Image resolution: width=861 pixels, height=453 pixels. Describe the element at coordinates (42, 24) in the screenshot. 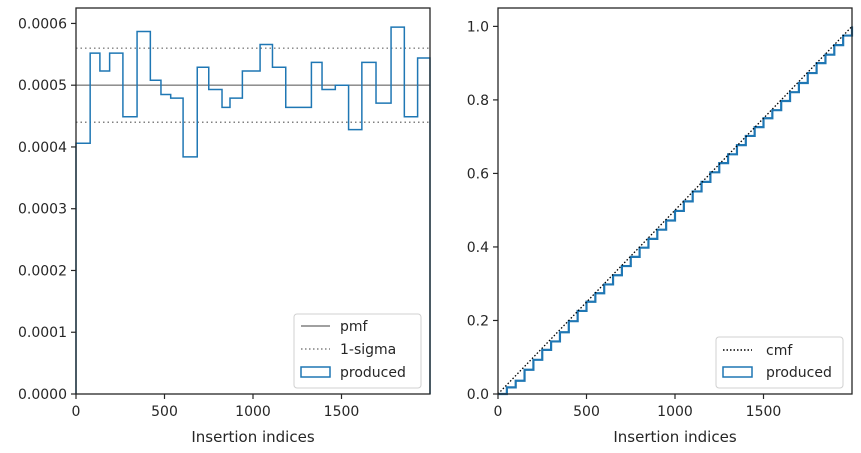

I see `y-tick-label: 0.0006` at that location.